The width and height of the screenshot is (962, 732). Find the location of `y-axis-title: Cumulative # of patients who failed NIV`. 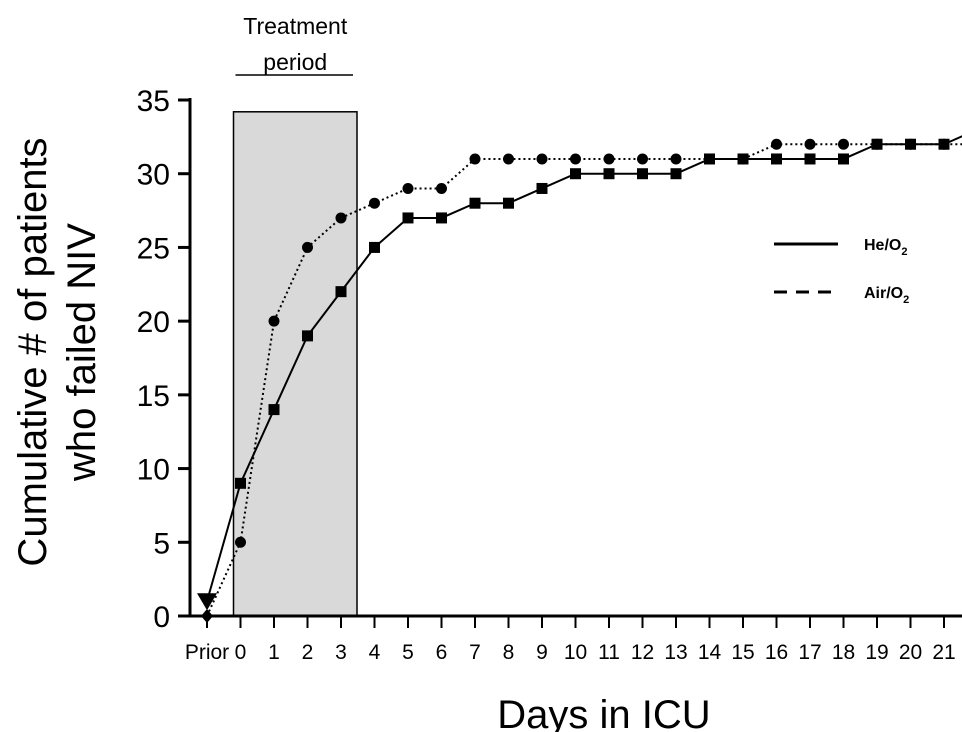

y-axis-title: Cumulative # of patients who failed NIV is located at coordinates (57, 351).